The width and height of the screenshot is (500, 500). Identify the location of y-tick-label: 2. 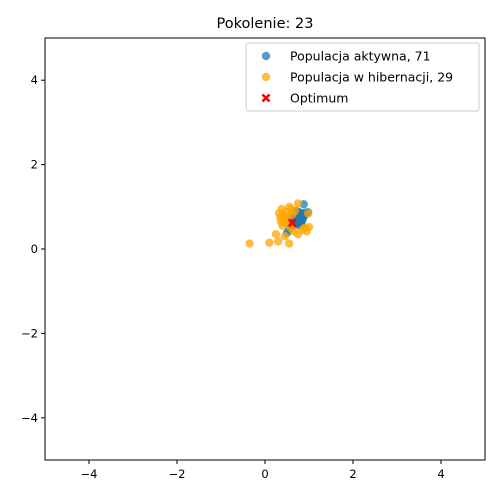
(34, 165).